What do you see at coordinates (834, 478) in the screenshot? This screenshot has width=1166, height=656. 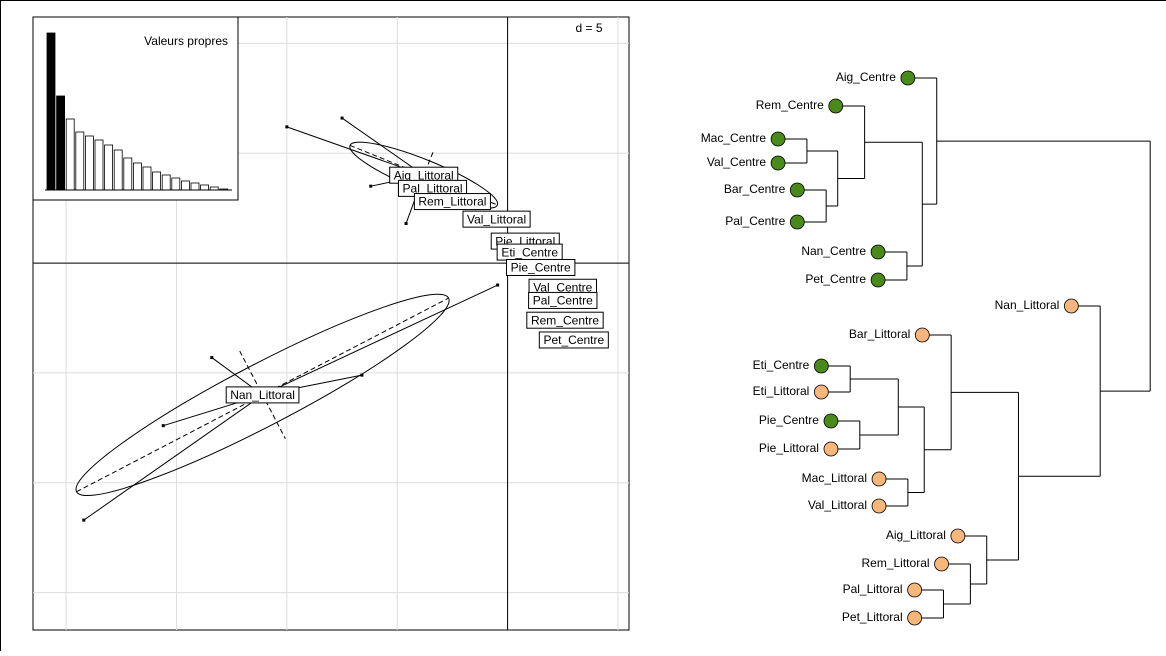 I see `leaf-label: Mac_Littoral` at bounding box center [834, 478].